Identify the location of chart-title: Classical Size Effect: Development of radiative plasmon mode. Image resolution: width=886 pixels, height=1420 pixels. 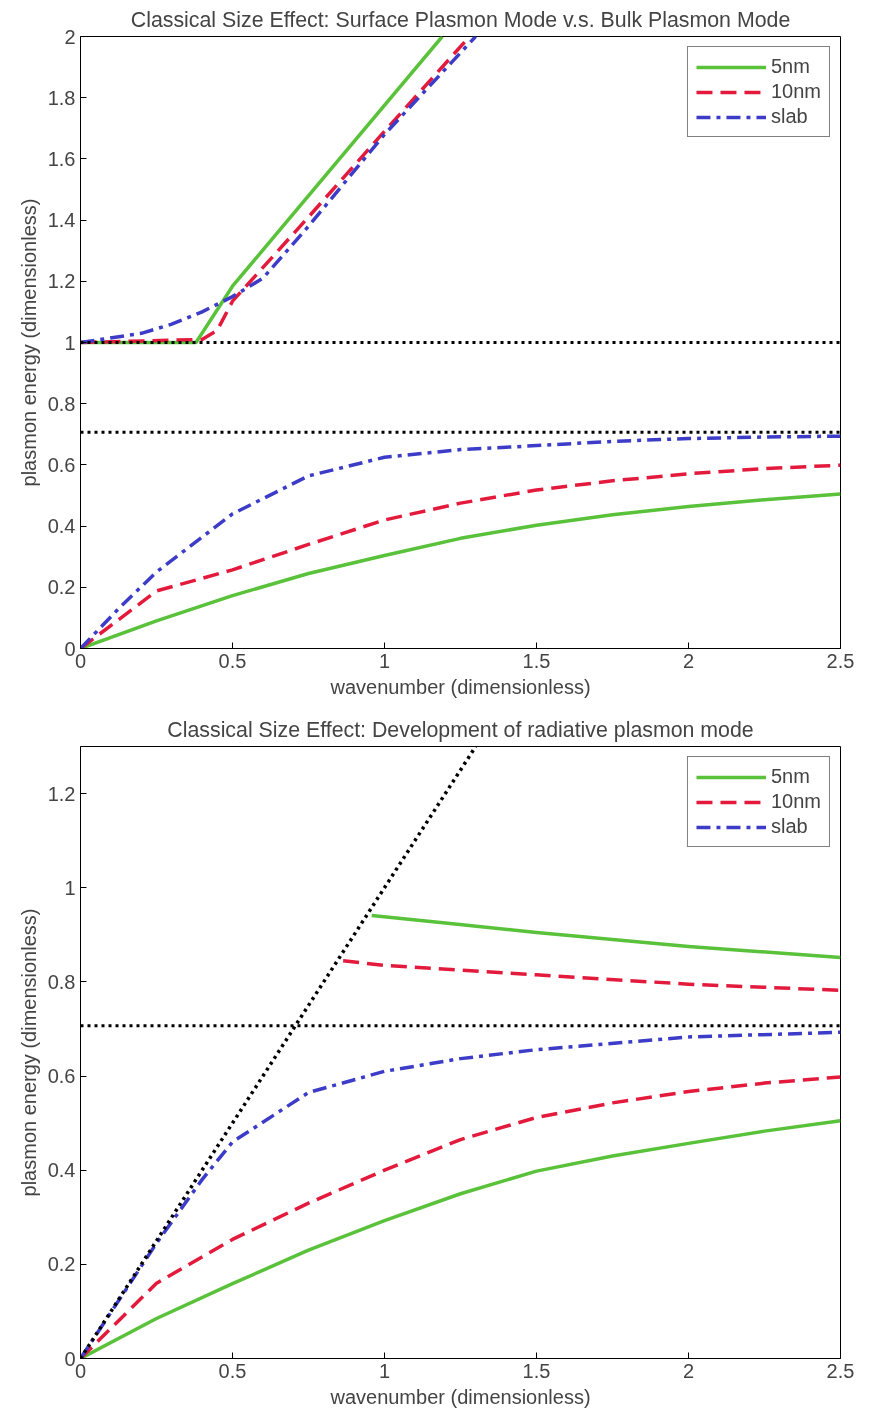
(460, 729).